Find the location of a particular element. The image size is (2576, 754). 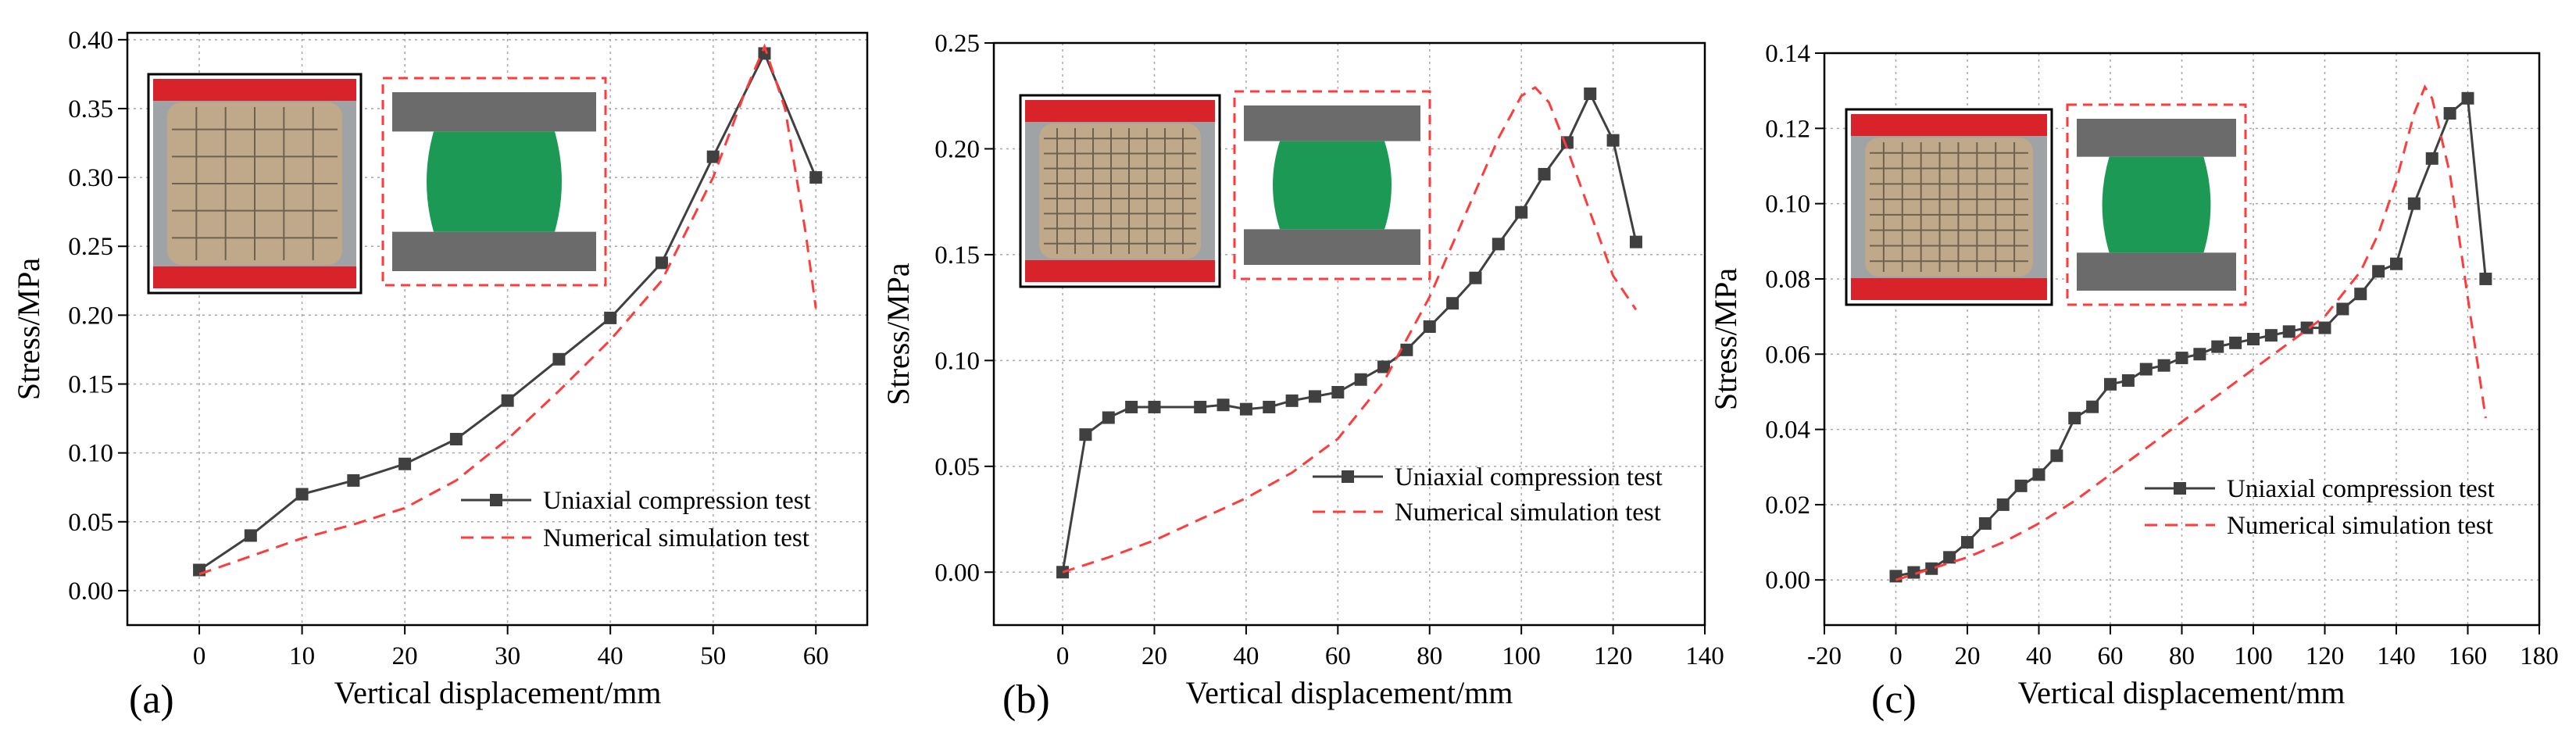

test-series-line is located at coordinates (2191, 336).